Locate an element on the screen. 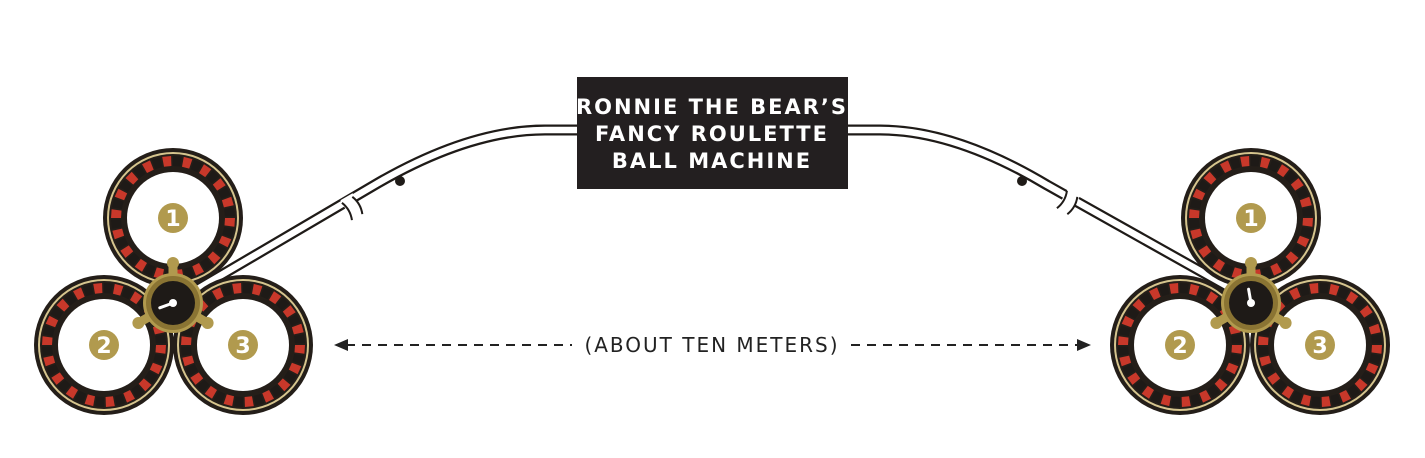 The width and height of the screenshot is (1425, 458). track-break-right is located at coordinates (1068, 203).